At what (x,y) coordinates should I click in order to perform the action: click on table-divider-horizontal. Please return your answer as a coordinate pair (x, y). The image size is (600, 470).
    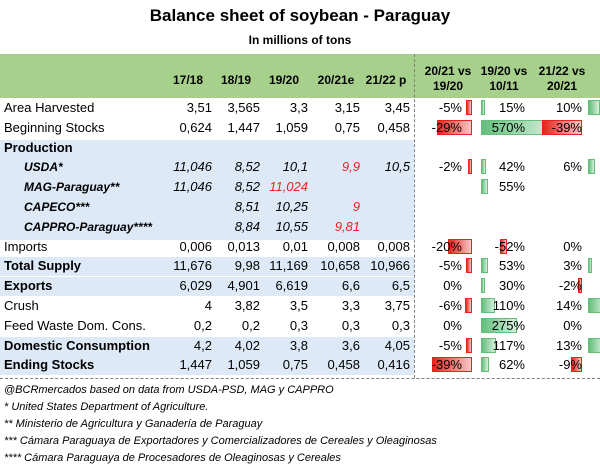
    Looking at the image, I should click on (300, 378).